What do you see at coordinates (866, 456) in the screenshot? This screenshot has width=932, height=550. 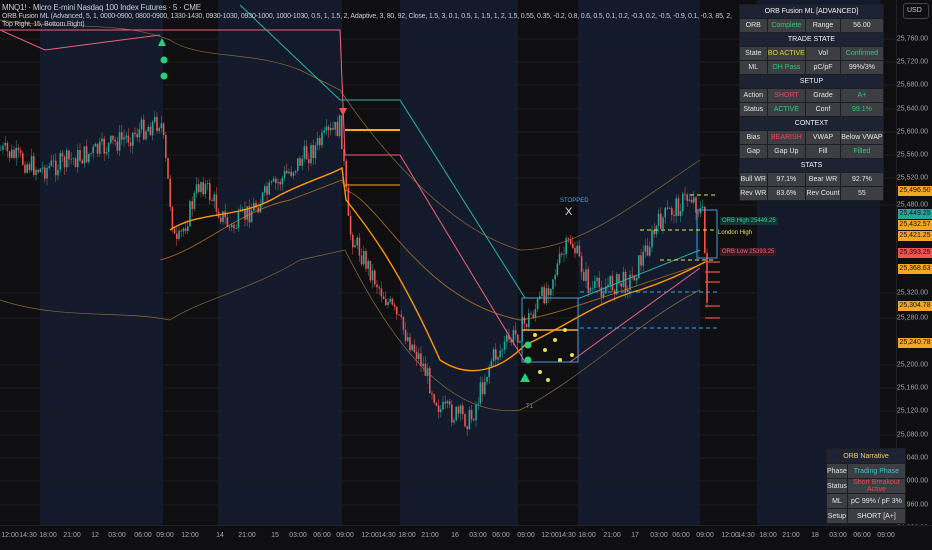 I see `narrative-title: ORB Narrative` at bounding box center [866, 456].